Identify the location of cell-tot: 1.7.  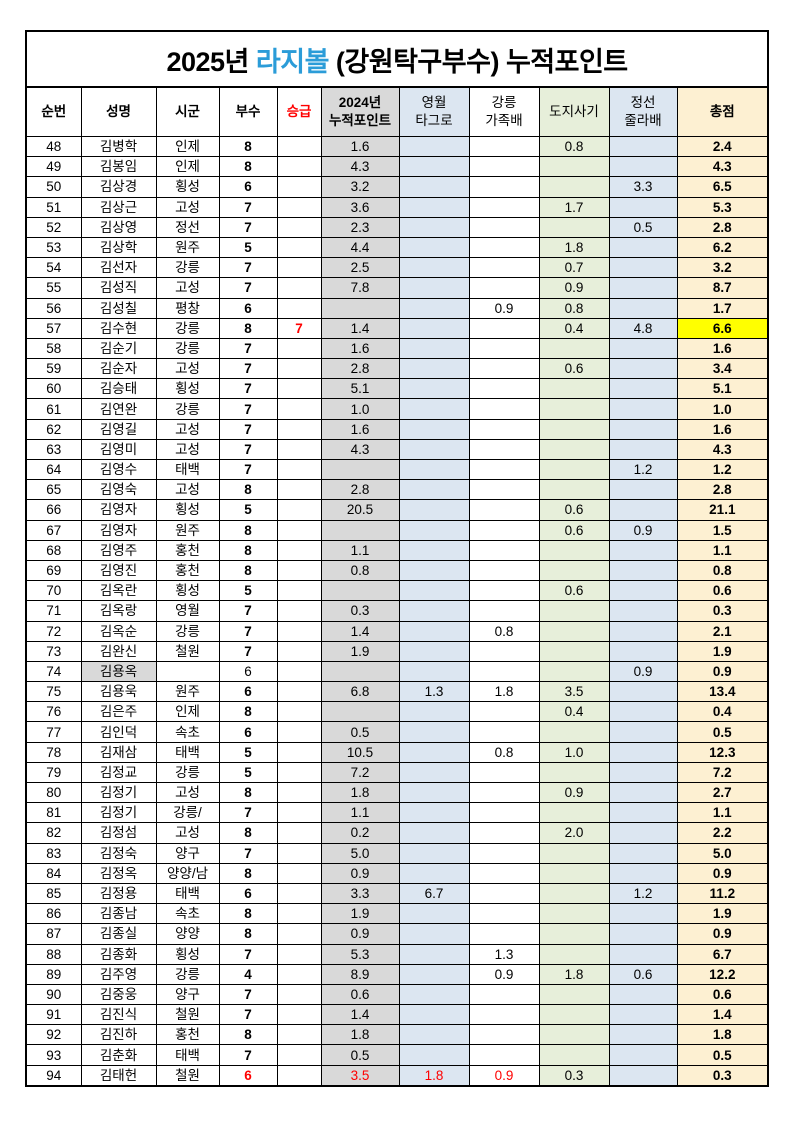
(722, 308).